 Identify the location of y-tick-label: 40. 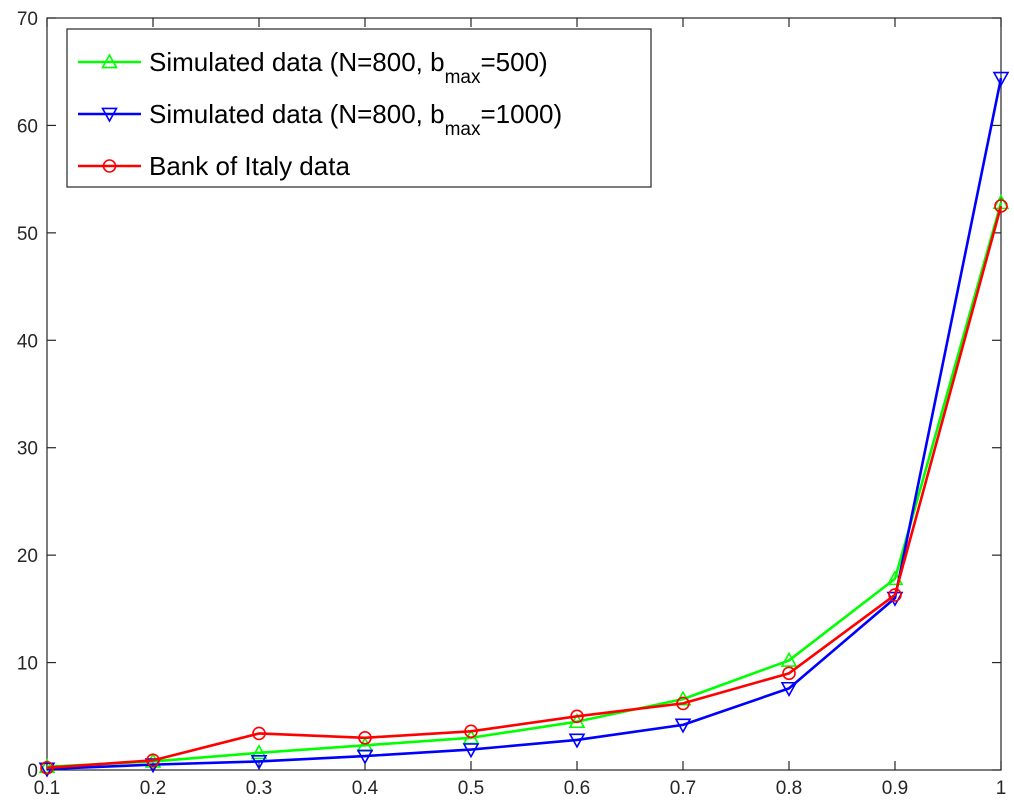
(27, 341).